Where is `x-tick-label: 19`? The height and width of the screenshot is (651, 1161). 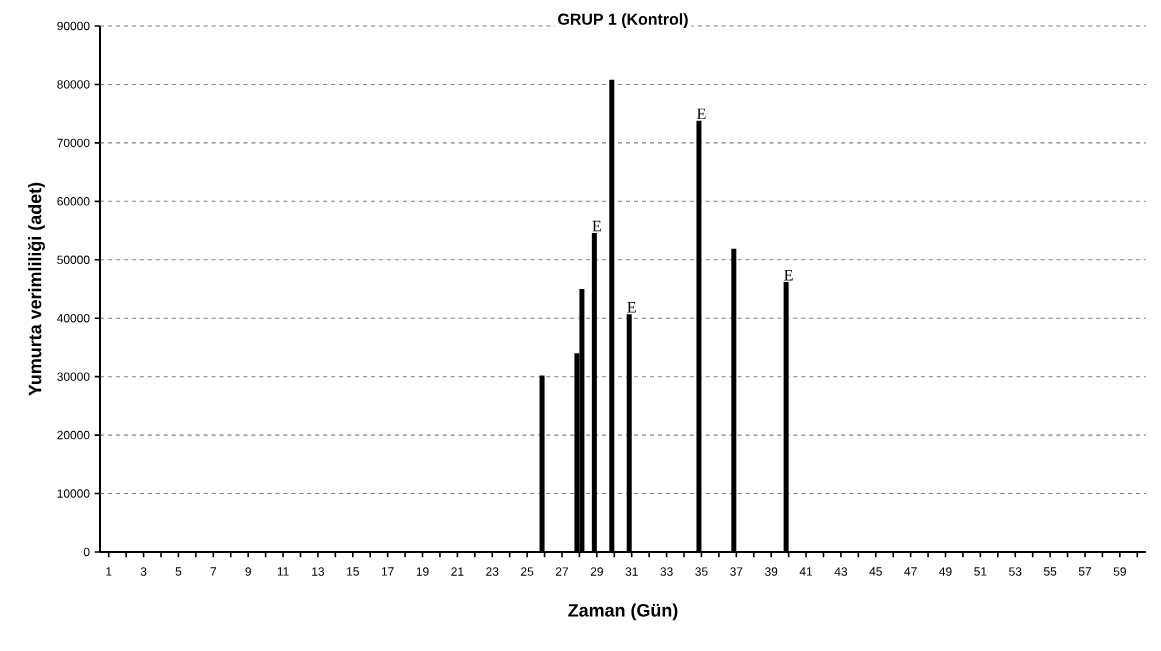
x-tick-label: 19 is located at coordinates (422, 571).